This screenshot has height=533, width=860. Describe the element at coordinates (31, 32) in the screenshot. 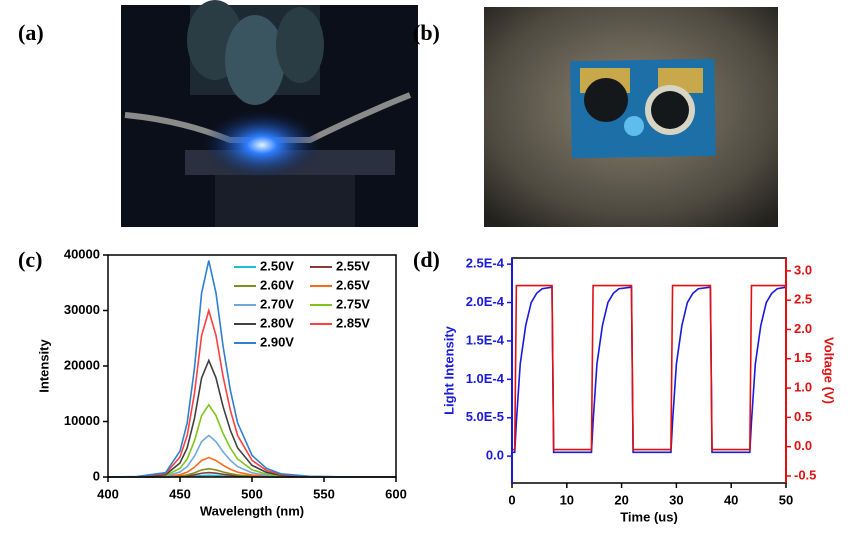

I see `panel-label: (a)` at that location.